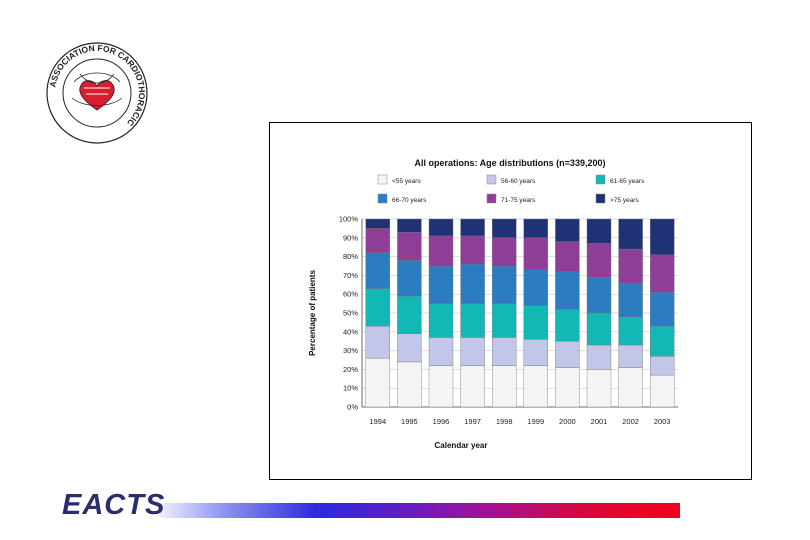 This screenshot has height=540, width=810. What do you see at coordinates (352, 407) in the screenshot?
I see `y-tick-label: 0%` at bounding box center [352, 407].